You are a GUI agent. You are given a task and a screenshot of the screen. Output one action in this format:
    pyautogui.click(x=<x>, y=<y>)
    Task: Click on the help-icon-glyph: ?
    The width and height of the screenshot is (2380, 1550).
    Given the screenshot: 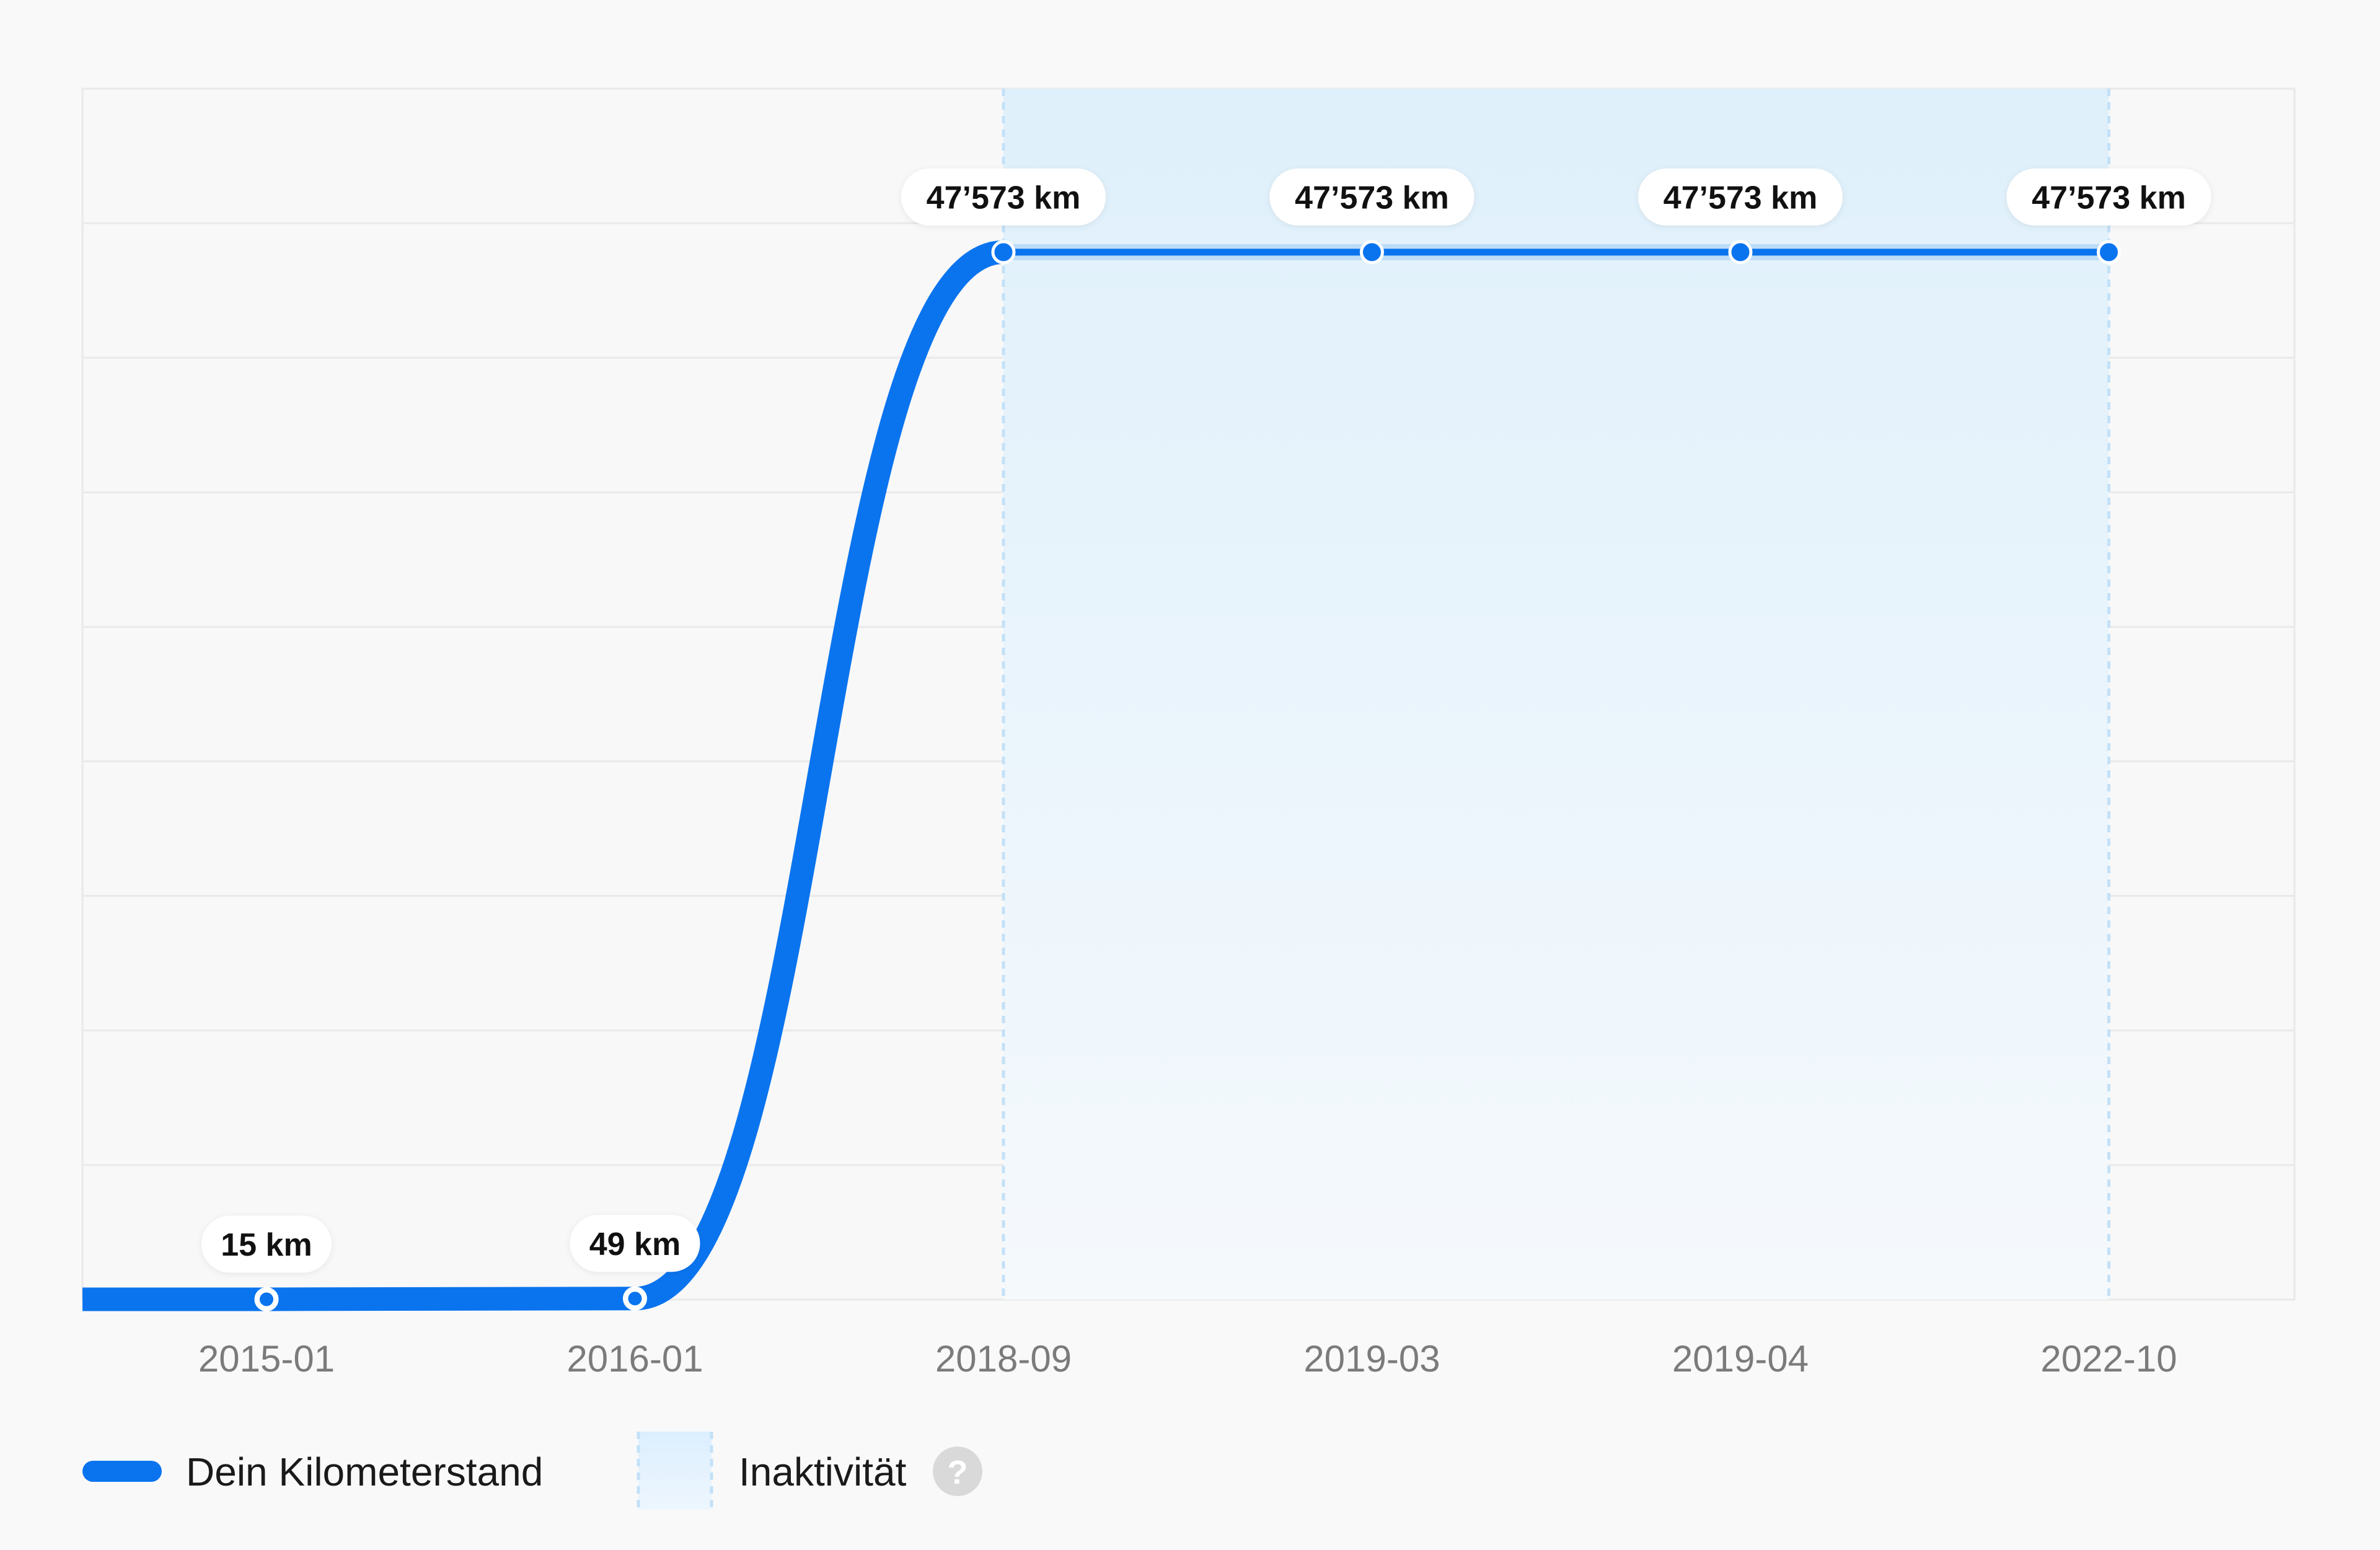 What is the action you would take?
    pyautogui.click(x=958, y=1472)
    